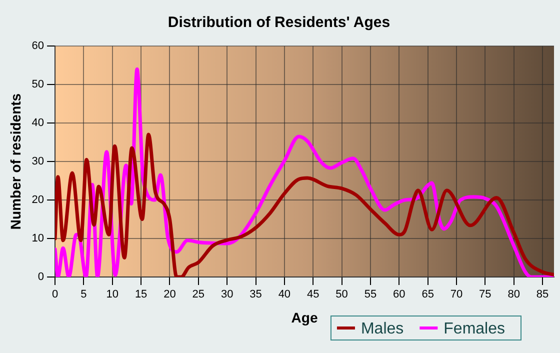 The height and width of the screenshot is (353, 560). I want to click on x-tick-label: 20, so click(170, 294).